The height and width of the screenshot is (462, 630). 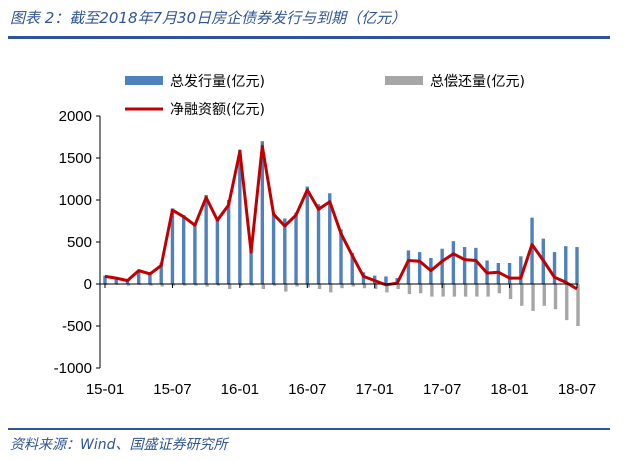 What do you see at coordinates (217, 110) in the screenshot?
I see `legend-label-net: 净融资额(亿元)` at bounding box center [217, 110].